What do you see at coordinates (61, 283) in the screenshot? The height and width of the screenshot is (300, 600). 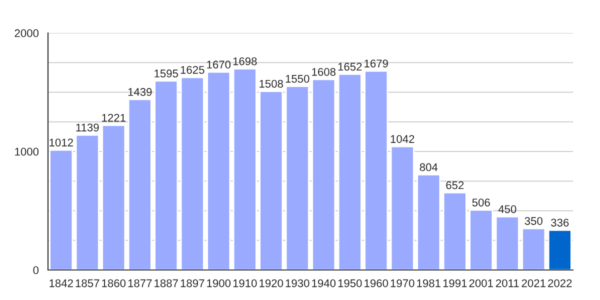 I see `x-tick-label: 1842` at bounding box center [61, 283].